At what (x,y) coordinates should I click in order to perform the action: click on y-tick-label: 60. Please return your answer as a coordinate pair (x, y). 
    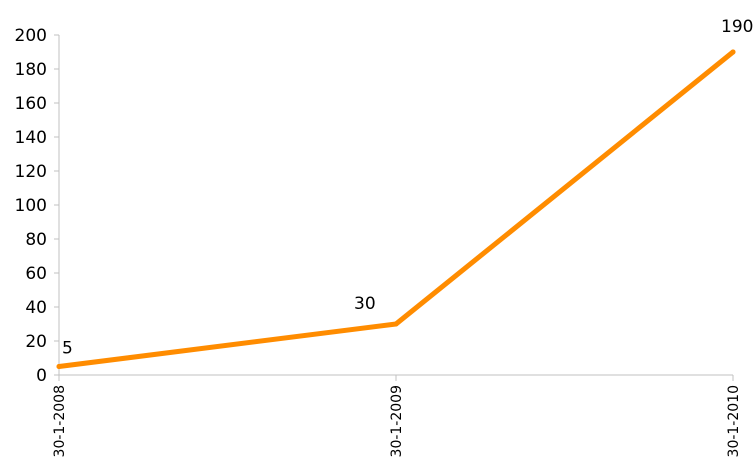
    Looking at the image, I should click on (36, 274).